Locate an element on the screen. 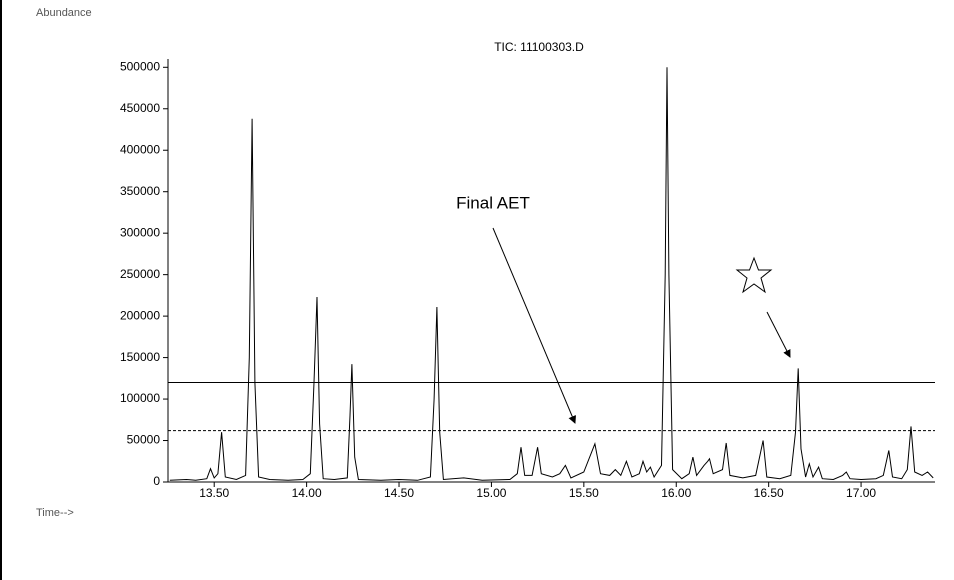  x-tick-label: 15.50 is located at coordinates (584, 493).